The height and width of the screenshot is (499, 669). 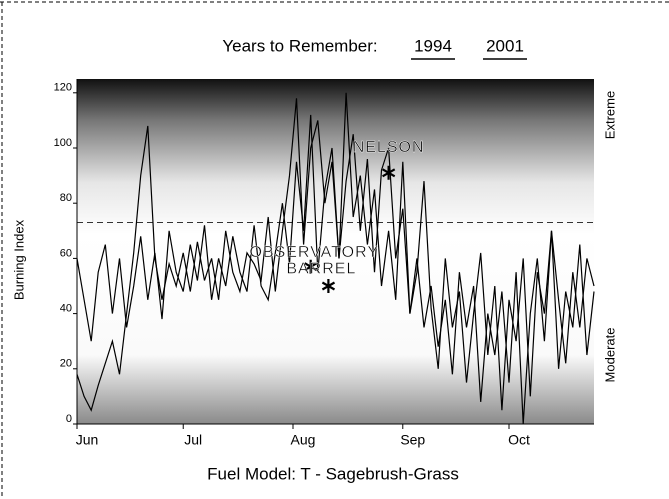 What do you see at coordinates (193, 440) in the screenshot?
I see `x-tick-label: Jul` at bounding box center [193, 440].